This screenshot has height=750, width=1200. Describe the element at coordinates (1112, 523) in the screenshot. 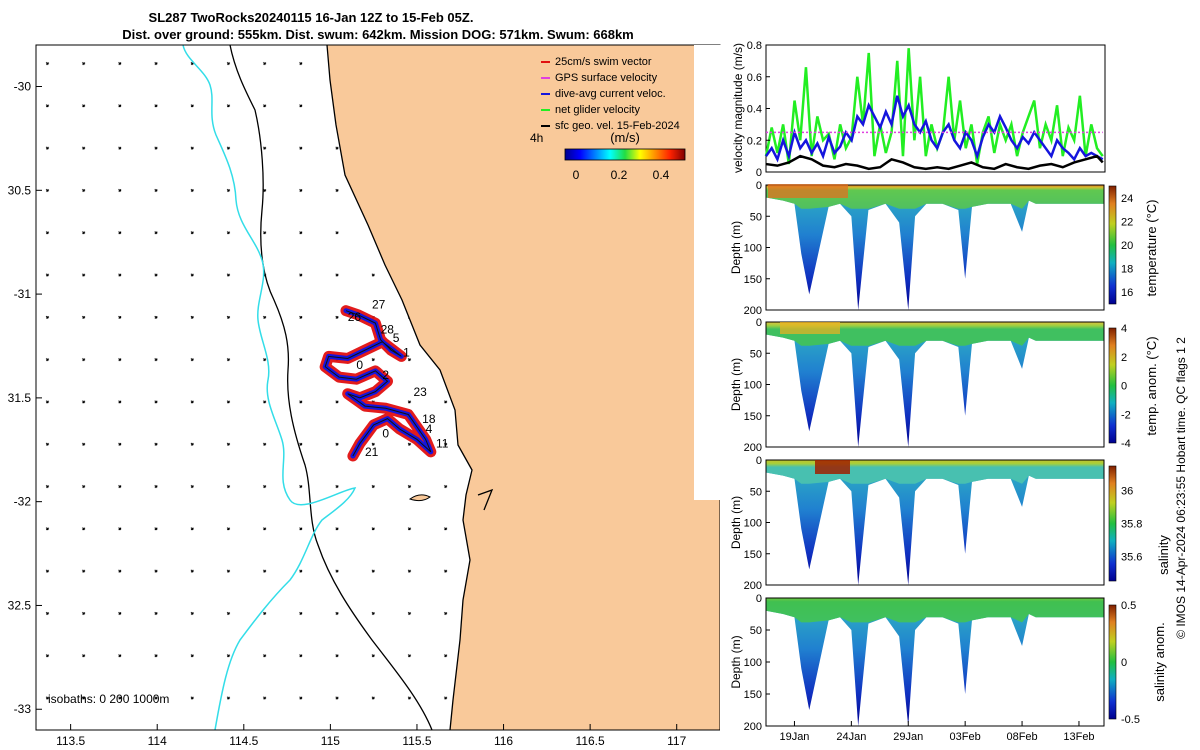

I see `salinity-colorbar` at that location.